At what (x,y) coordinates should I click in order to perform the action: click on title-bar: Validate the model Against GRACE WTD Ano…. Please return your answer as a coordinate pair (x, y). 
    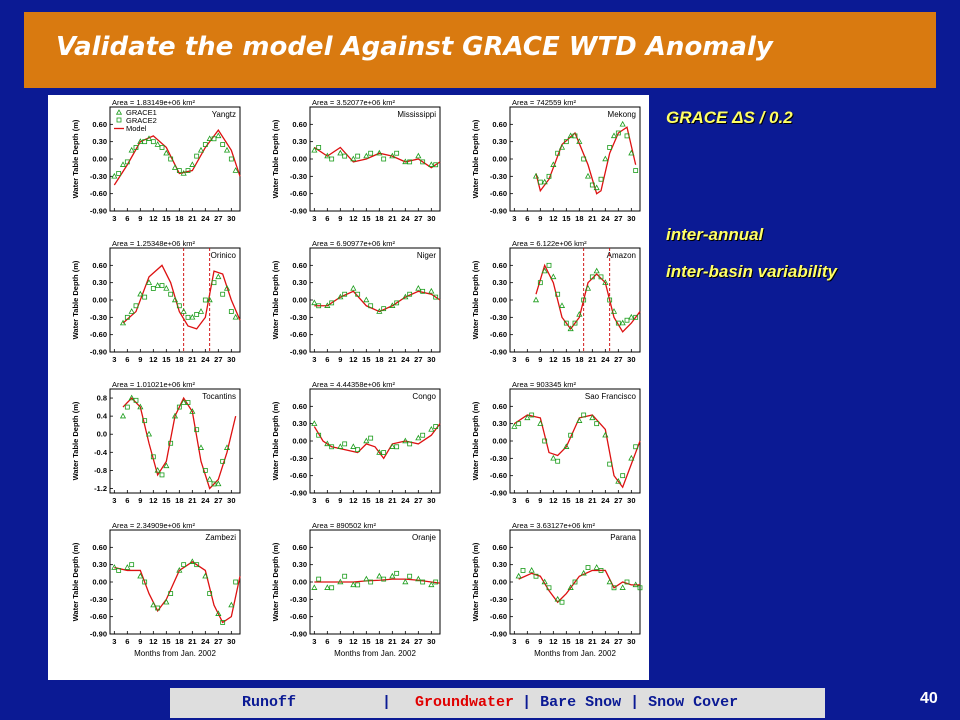
    Looking at the image, I should click on (480, 50).